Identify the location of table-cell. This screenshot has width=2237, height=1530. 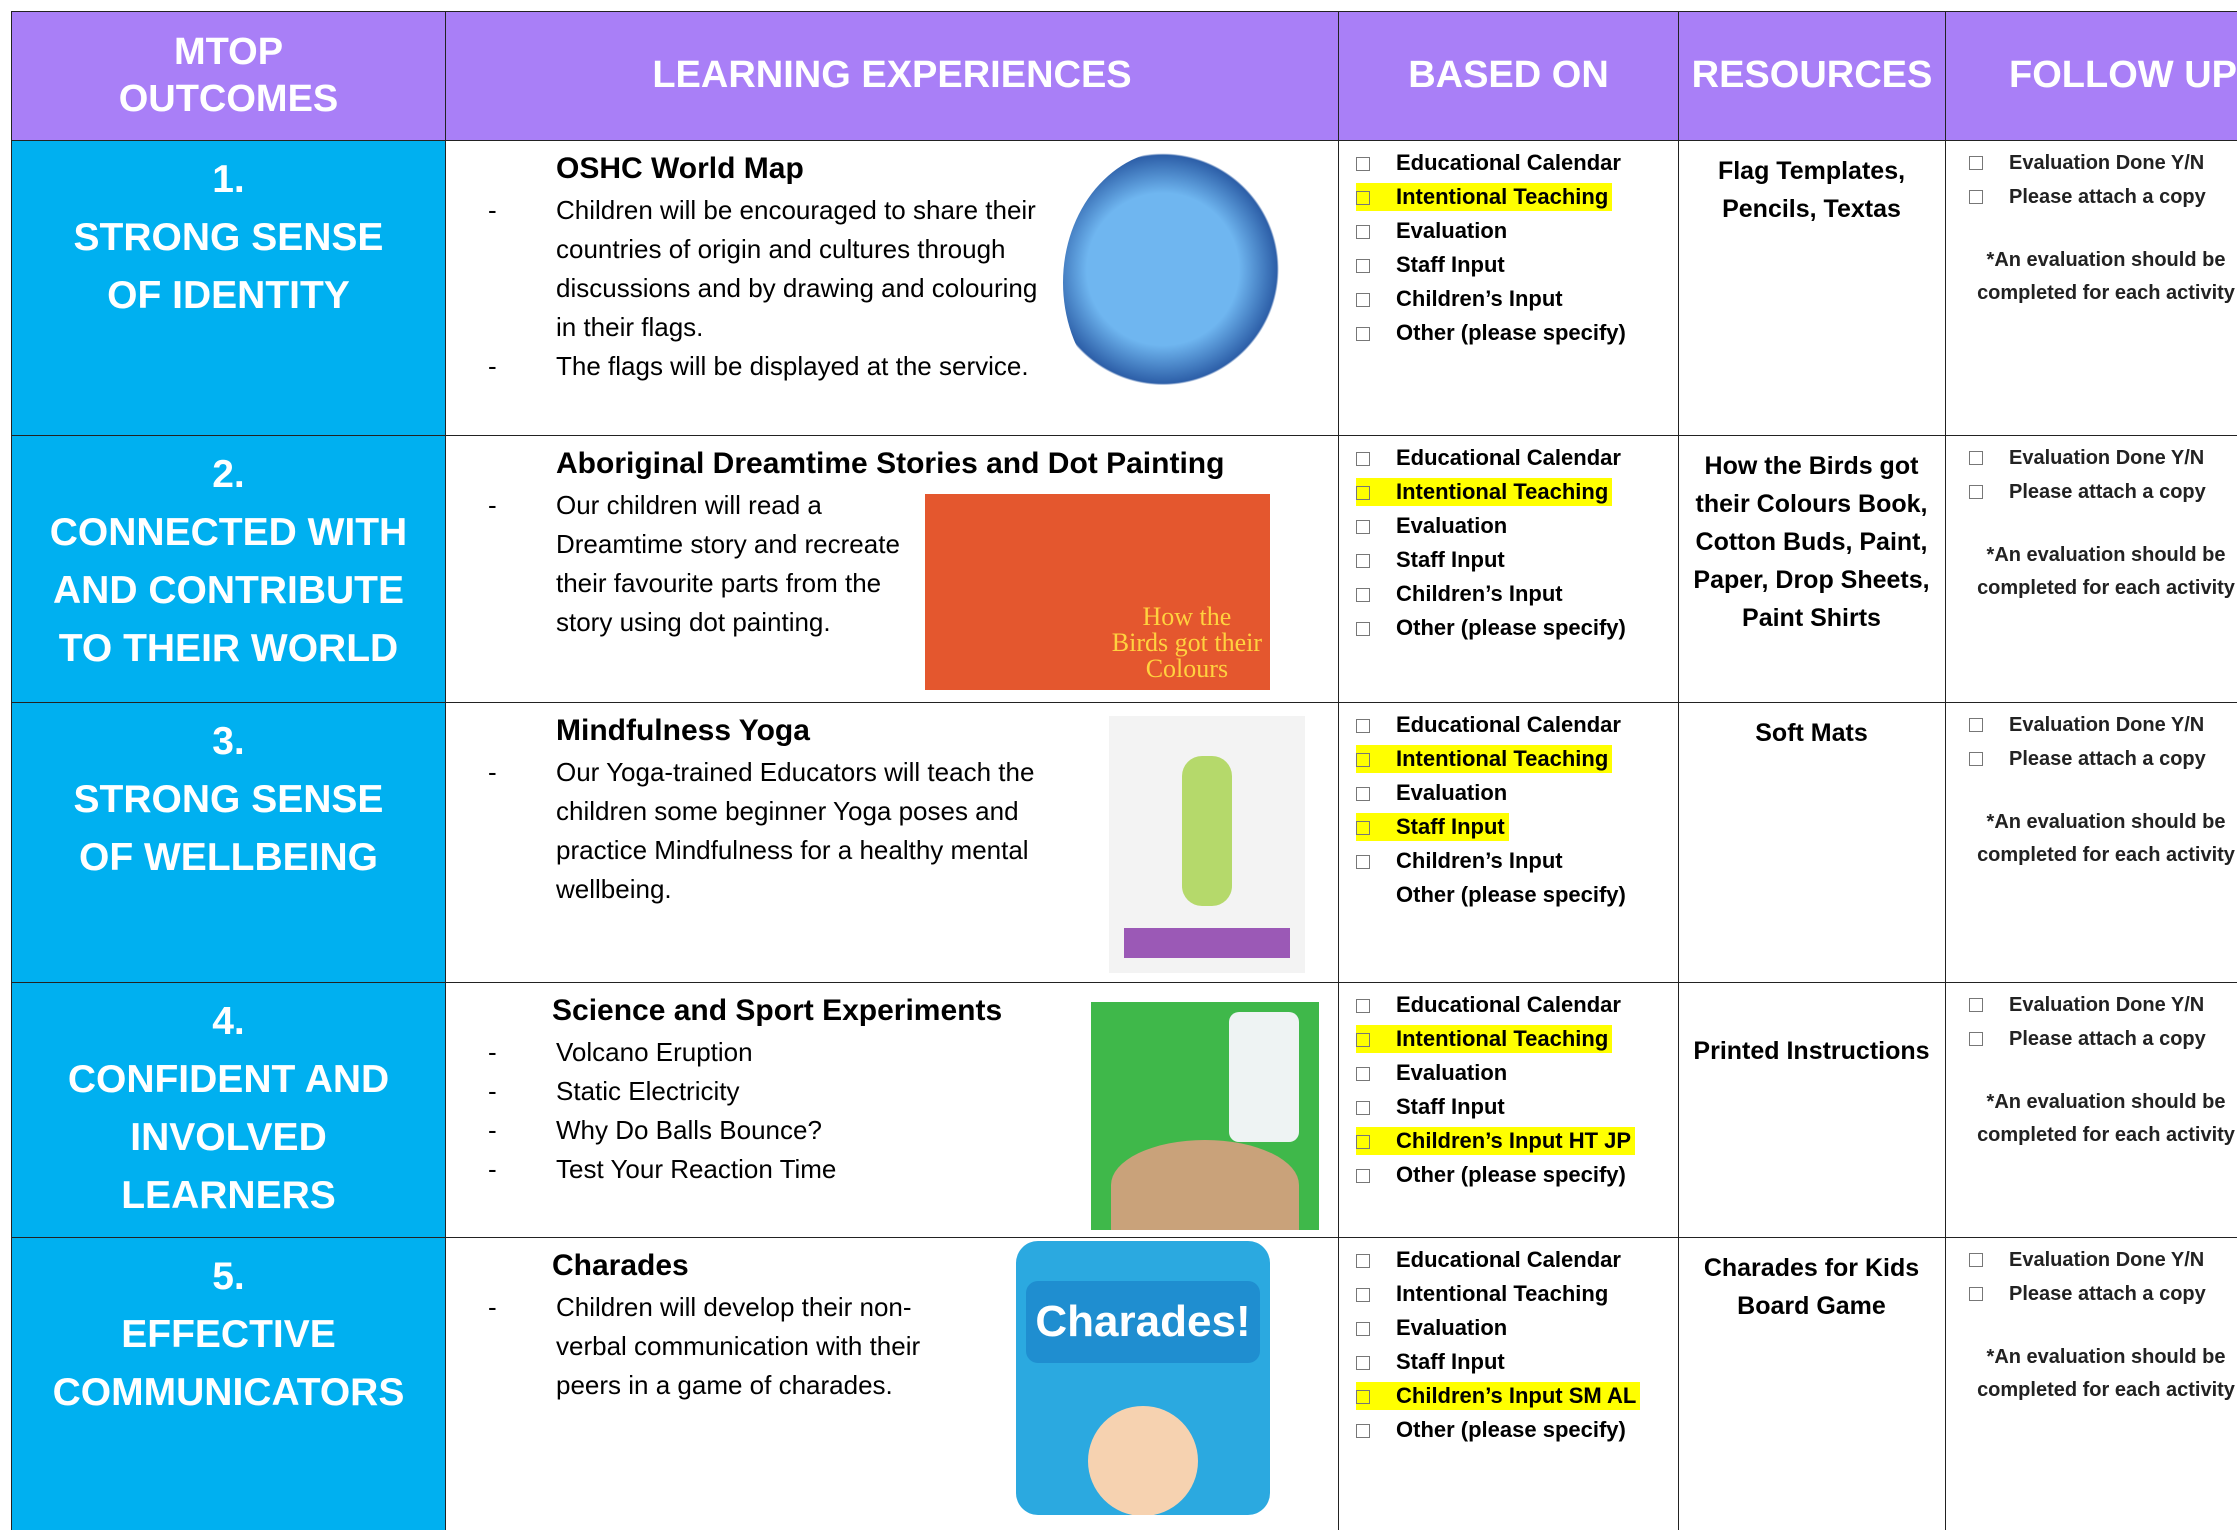
(1812, 1110).